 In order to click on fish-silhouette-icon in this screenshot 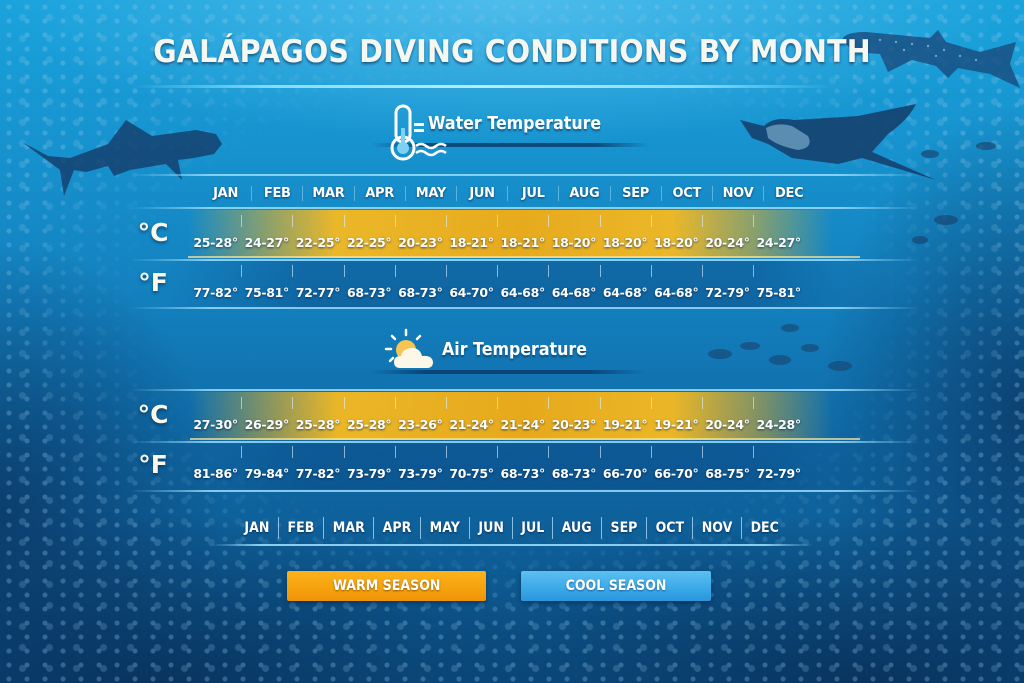, I will do `click(954, 193)`.